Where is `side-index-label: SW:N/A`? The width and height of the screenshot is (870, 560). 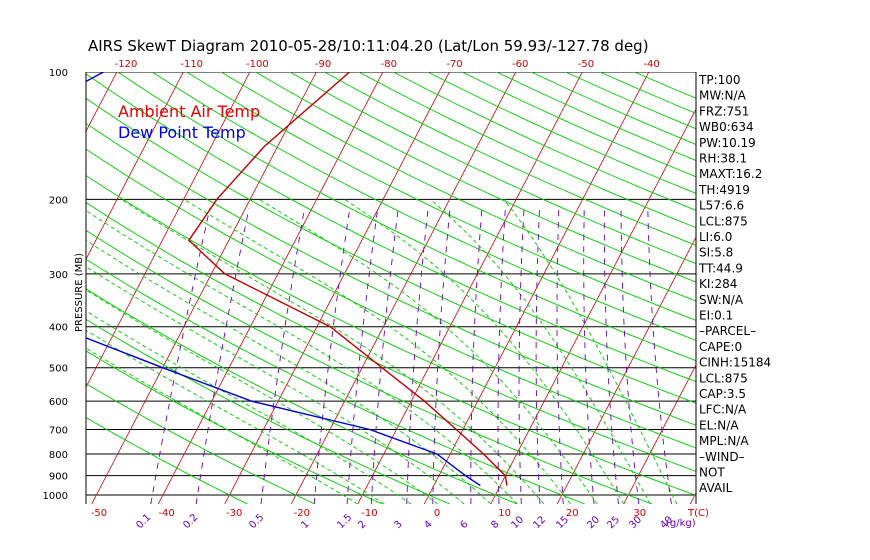
side-index-label: SW:N/A is located at coordinates (721, 300).